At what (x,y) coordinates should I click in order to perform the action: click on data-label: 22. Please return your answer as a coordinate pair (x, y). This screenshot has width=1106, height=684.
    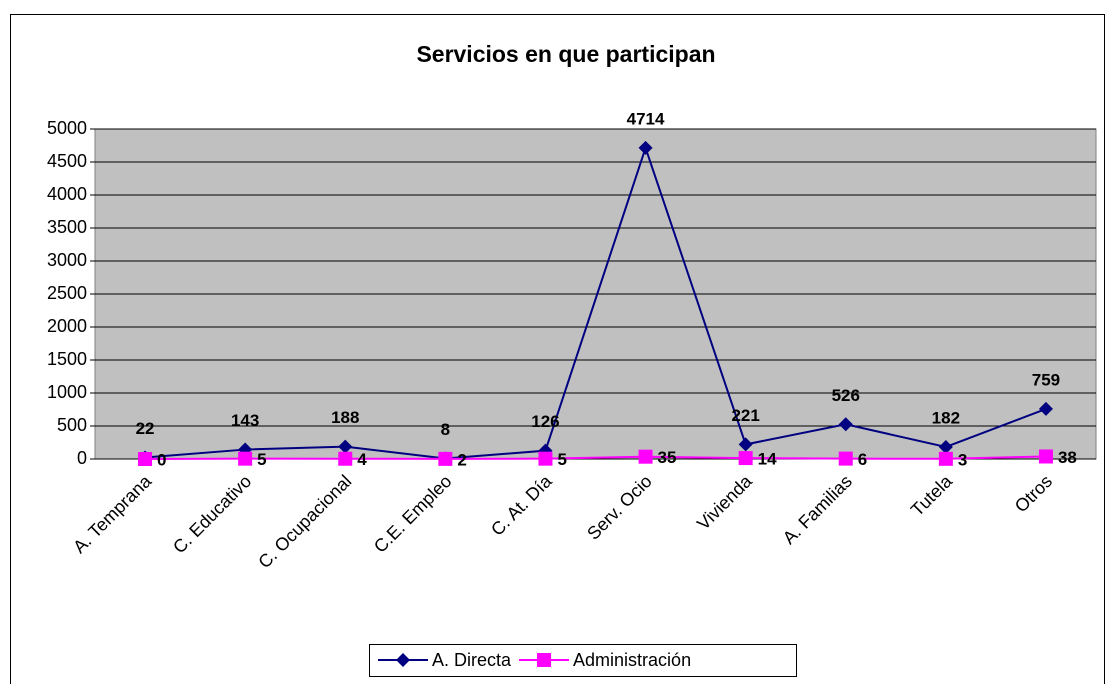
    Looking at the image, I should click on (145, 428).